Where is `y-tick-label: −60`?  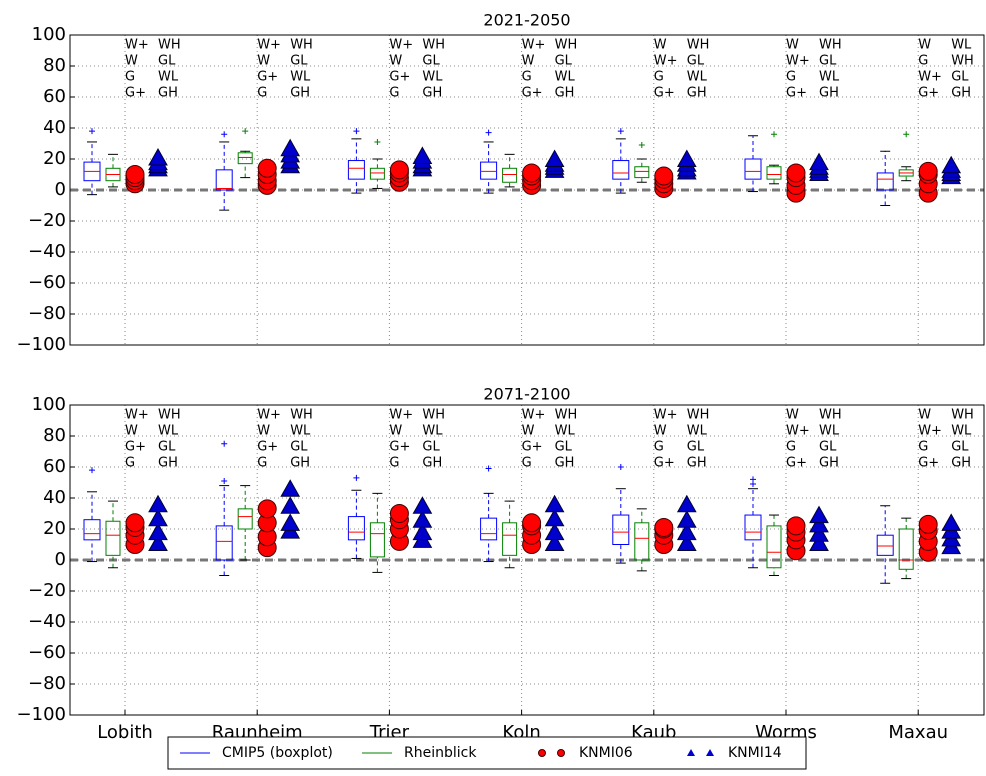 y-tick-label: −60 is located at coordinates (47, 282).